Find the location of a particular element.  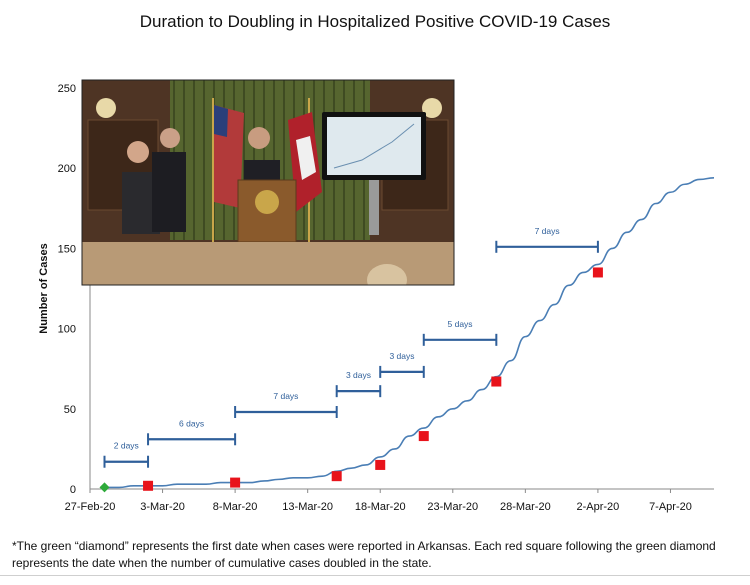

x-tick-label: 28-Mar-20 is located at coordinates (525, 507).